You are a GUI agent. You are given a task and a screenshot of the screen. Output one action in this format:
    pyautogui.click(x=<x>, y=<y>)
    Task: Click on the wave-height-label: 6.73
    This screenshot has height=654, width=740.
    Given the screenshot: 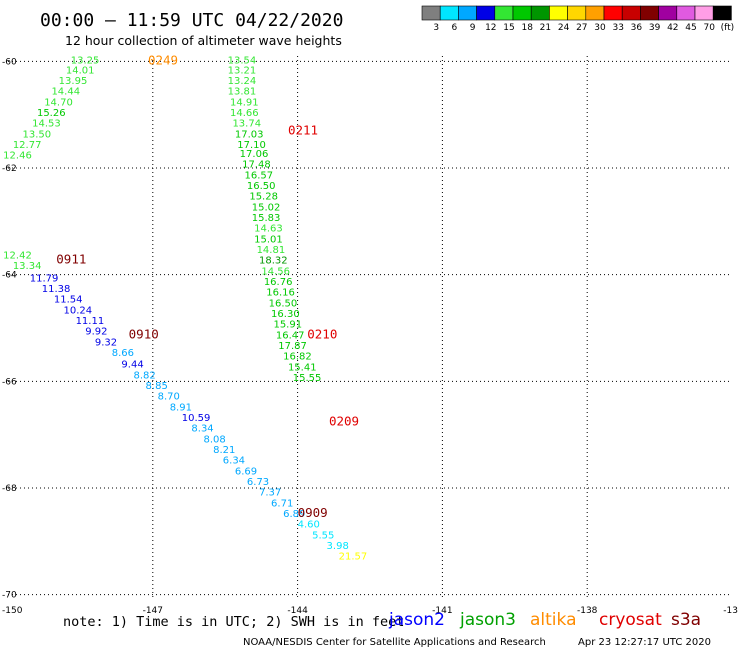 What is the action you would take?
    pyautogui.click(x=258, y=482)
    